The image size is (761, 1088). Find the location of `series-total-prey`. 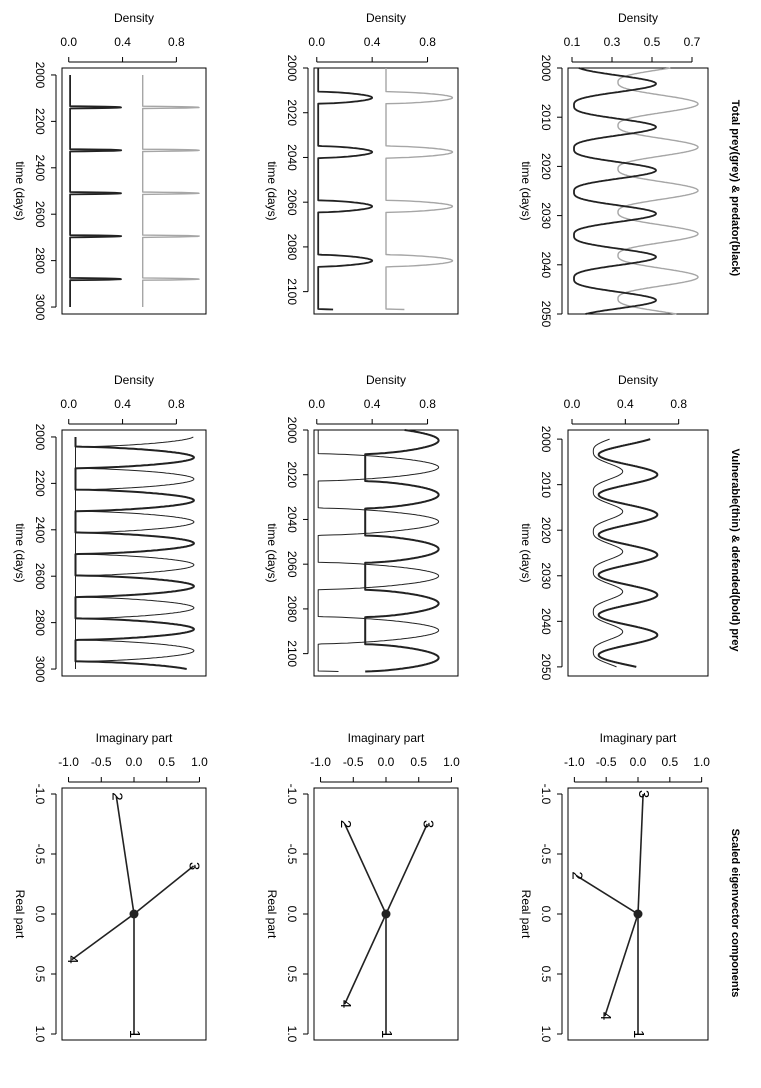

series-total-prey is located at coordinates (658, 191).